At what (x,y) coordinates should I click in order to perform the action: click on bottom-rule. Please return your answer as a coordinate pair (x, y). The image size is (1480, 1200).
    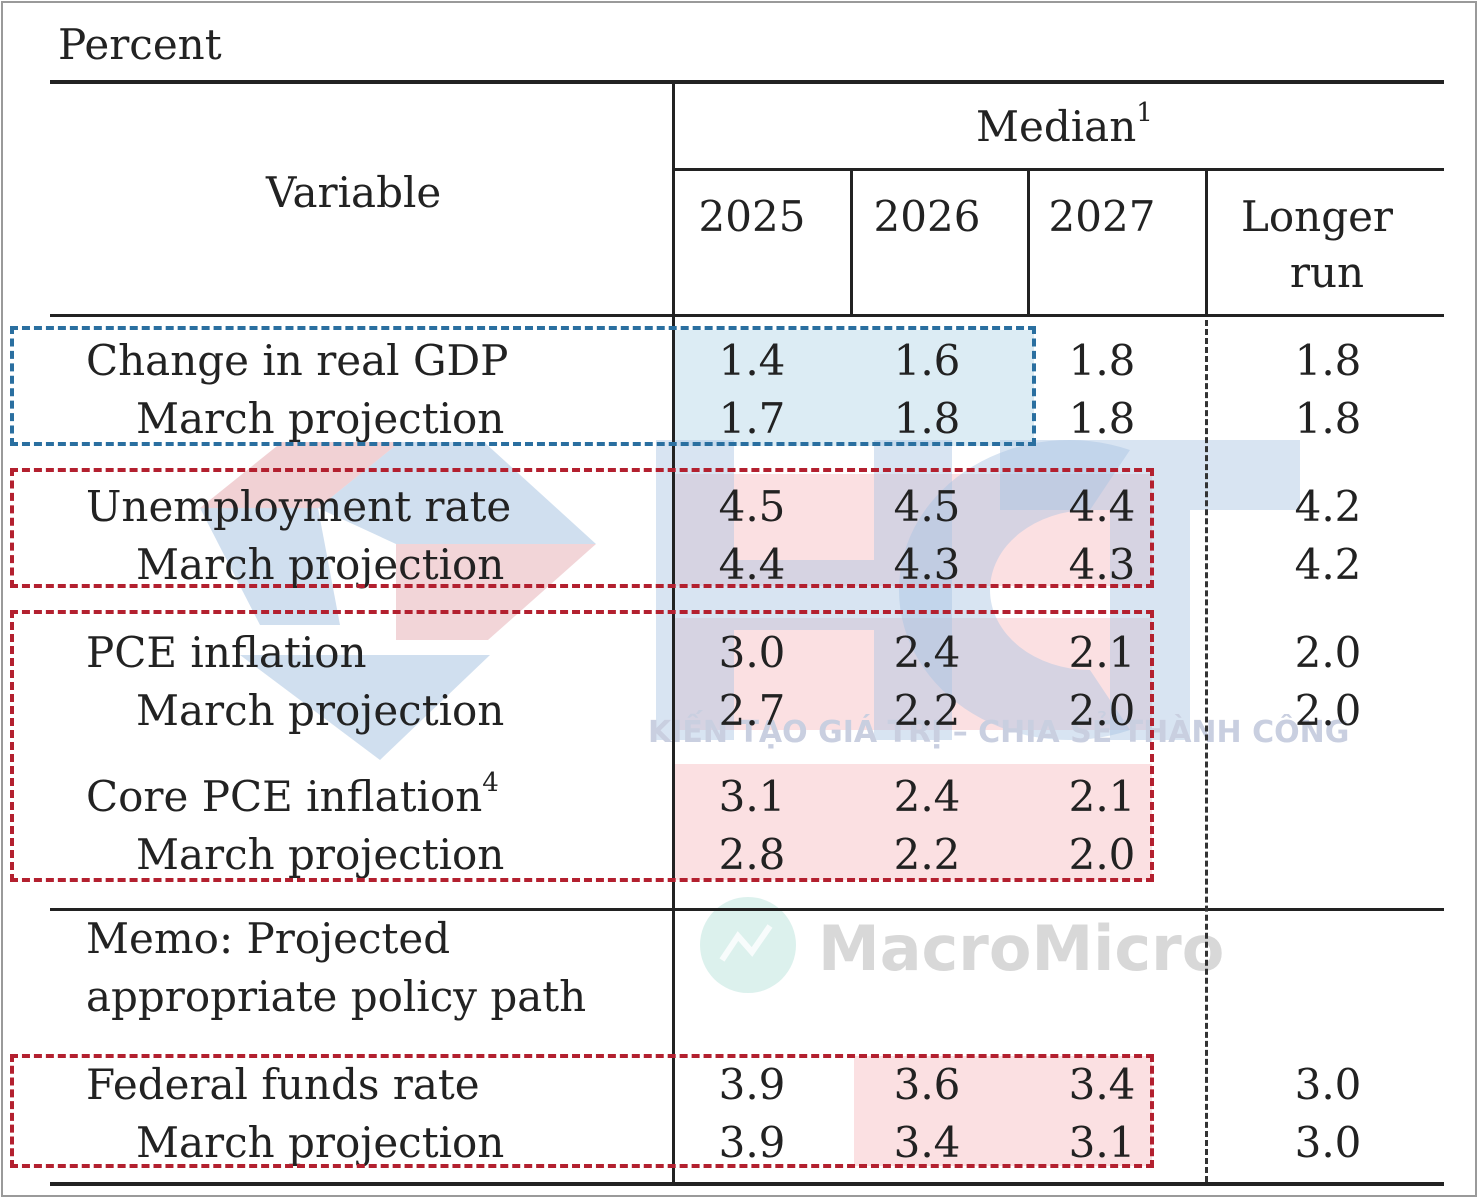
    Looking at the image, I should click on (747, 1184).